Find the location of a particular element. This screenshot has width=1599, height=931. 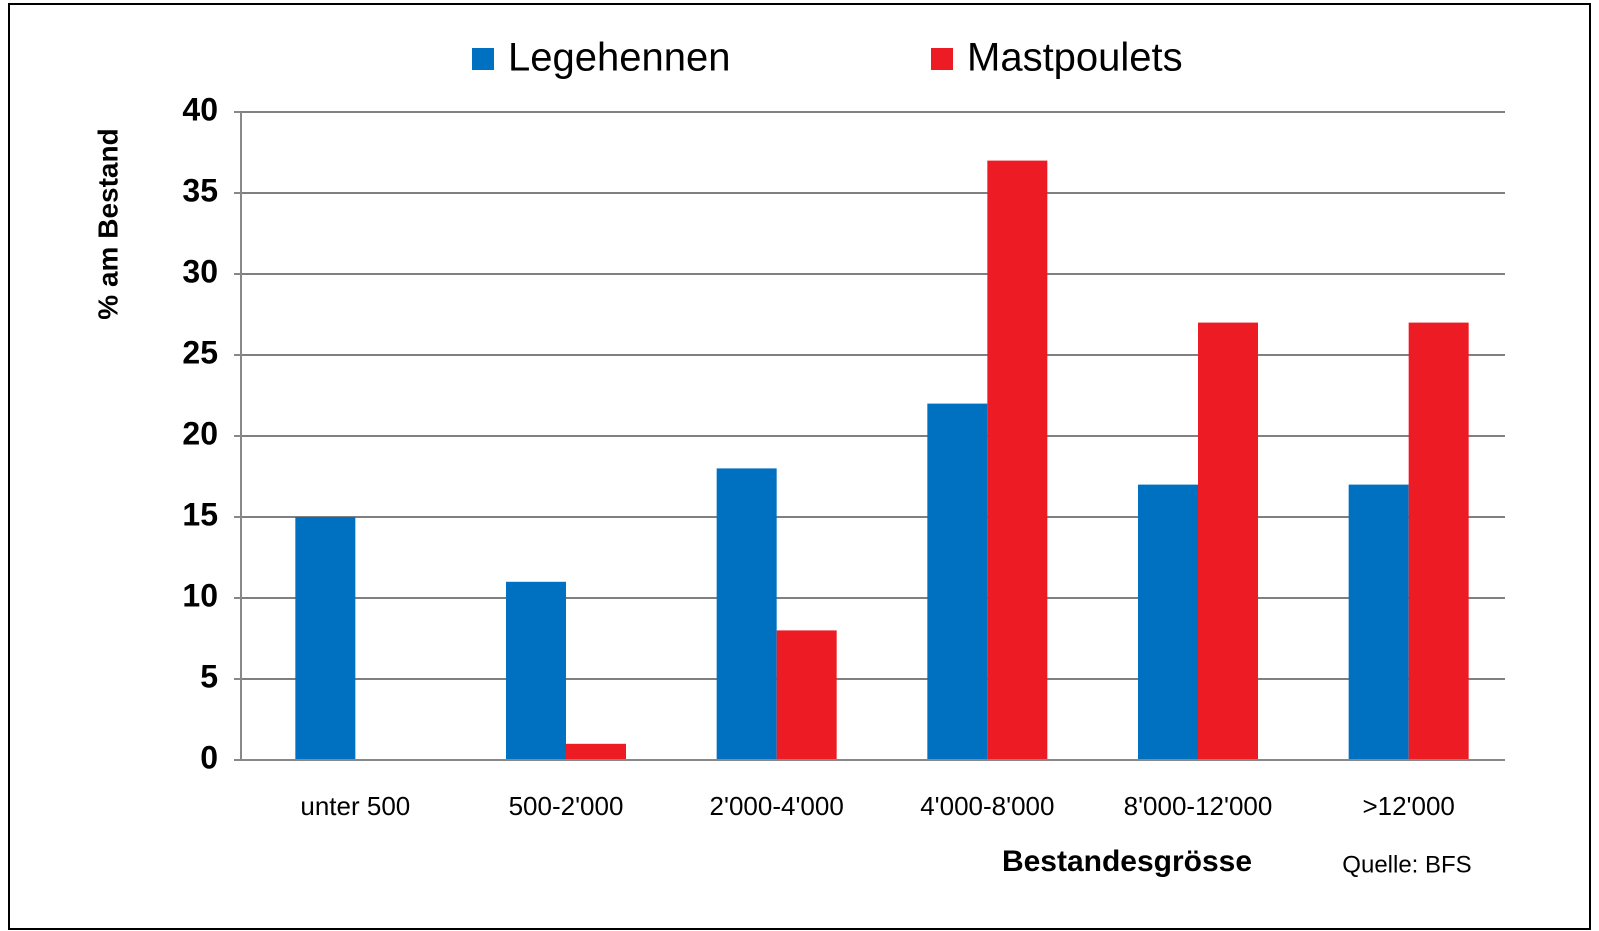

x-tick-label: 8'000-12'000 is located at coordinates (1198, 806).